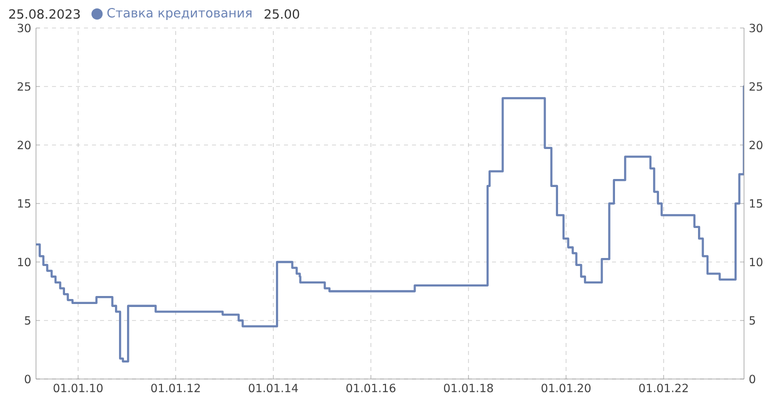  Describe the element at coordinates (756, 28) in the screenshot. I see `y2-tick-label: 30` at that location.